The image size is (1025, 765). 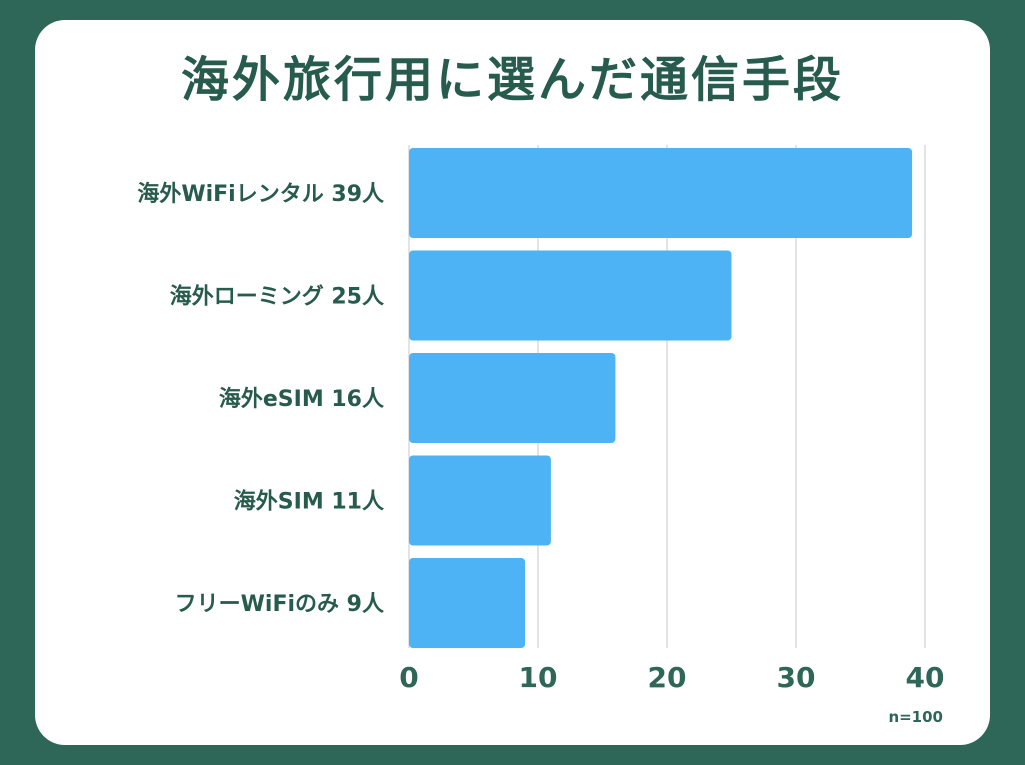 I want to click on sample-size-note: n=100, so click(x=915, y=717).